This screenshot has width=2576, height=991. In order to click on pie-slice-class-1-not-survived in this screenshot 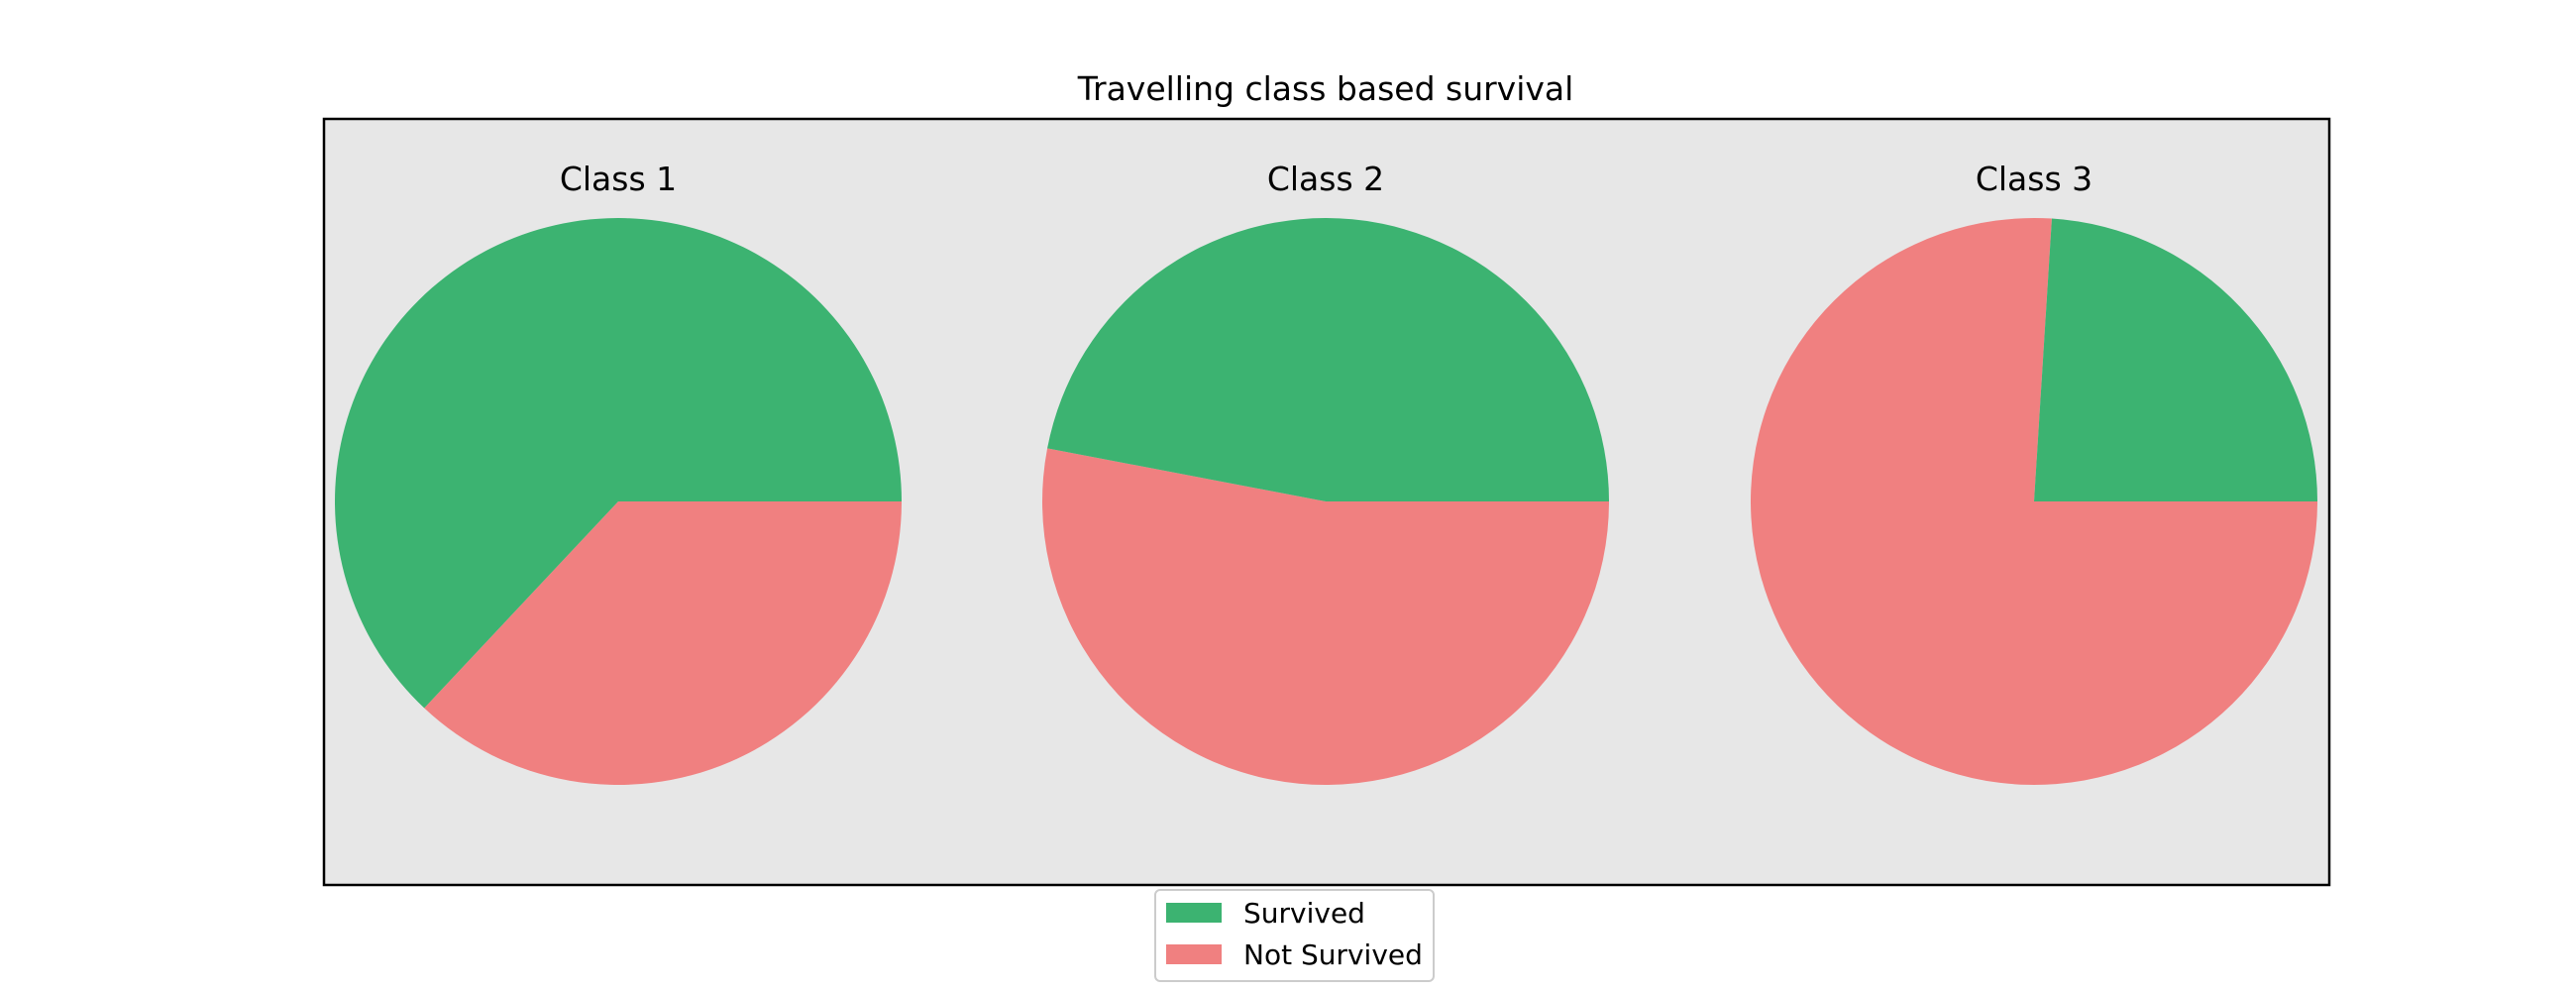, I will do `click(663, 643)`.